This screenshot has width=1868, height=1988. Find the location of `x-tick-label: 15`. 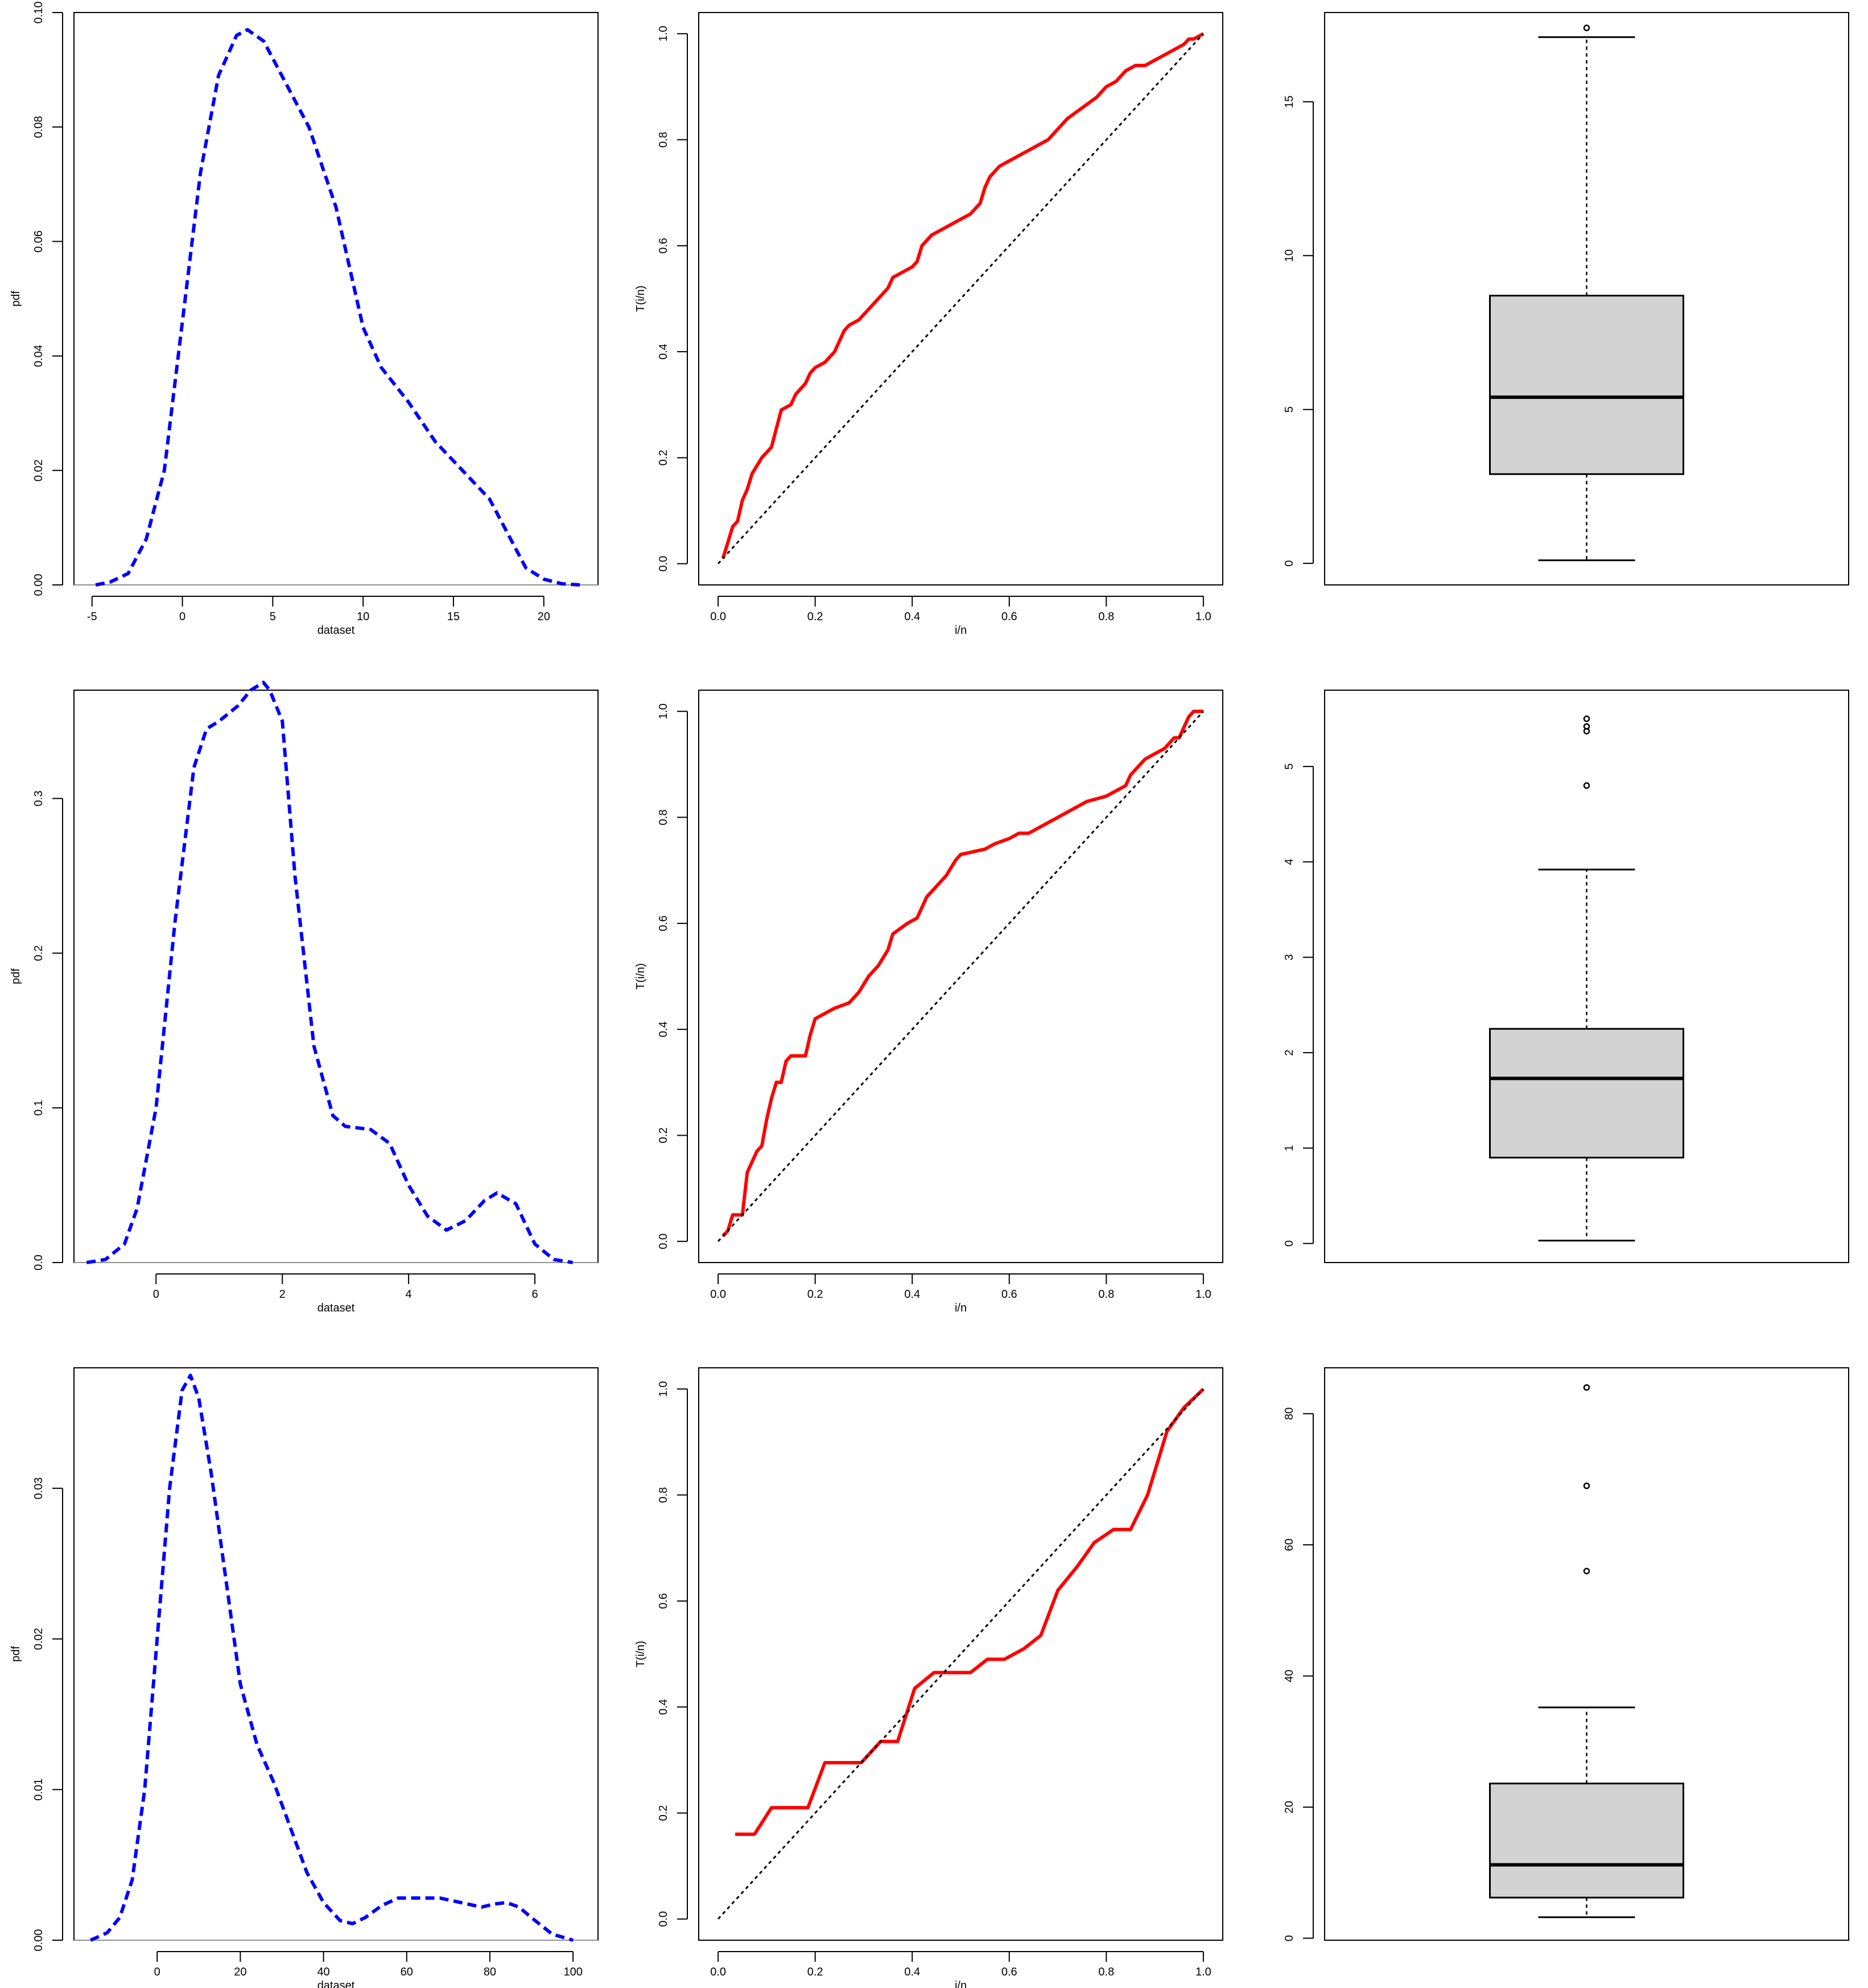

x-tick-label: 15 is located at coordinates (453, 617).